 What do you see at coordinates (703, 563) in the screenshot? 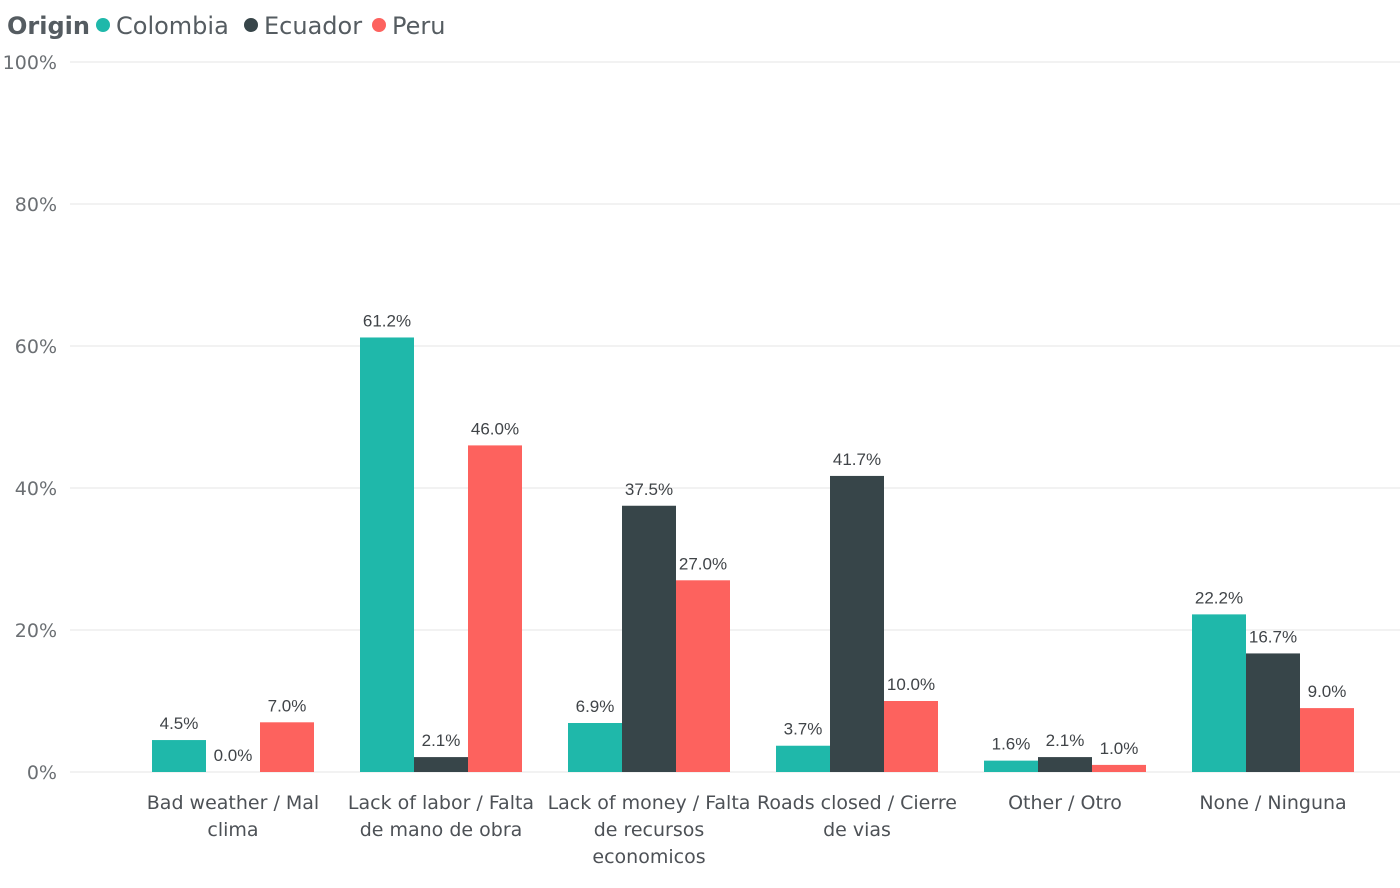
I see `data-label: 27.0%` at bounding box center [703, 563].